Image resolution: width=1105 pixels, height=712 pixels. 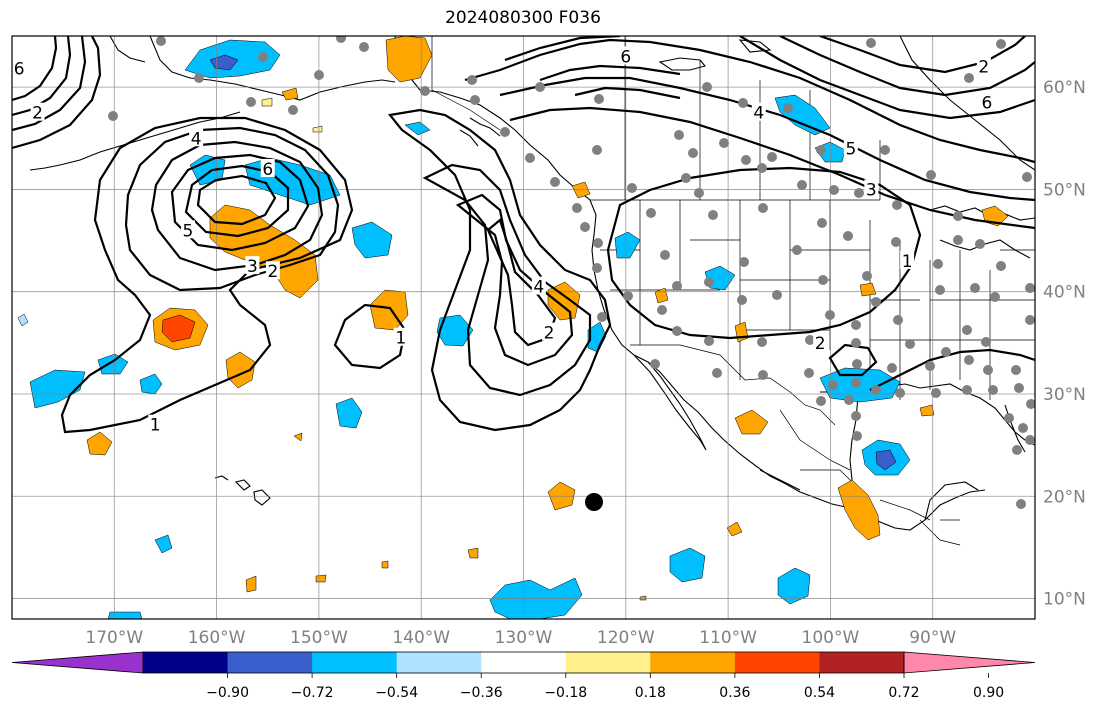 What do you see at coordinates (969, 662) in the screenshot?
I see `colorbar-extend-high` at bounding box center [969, 662].